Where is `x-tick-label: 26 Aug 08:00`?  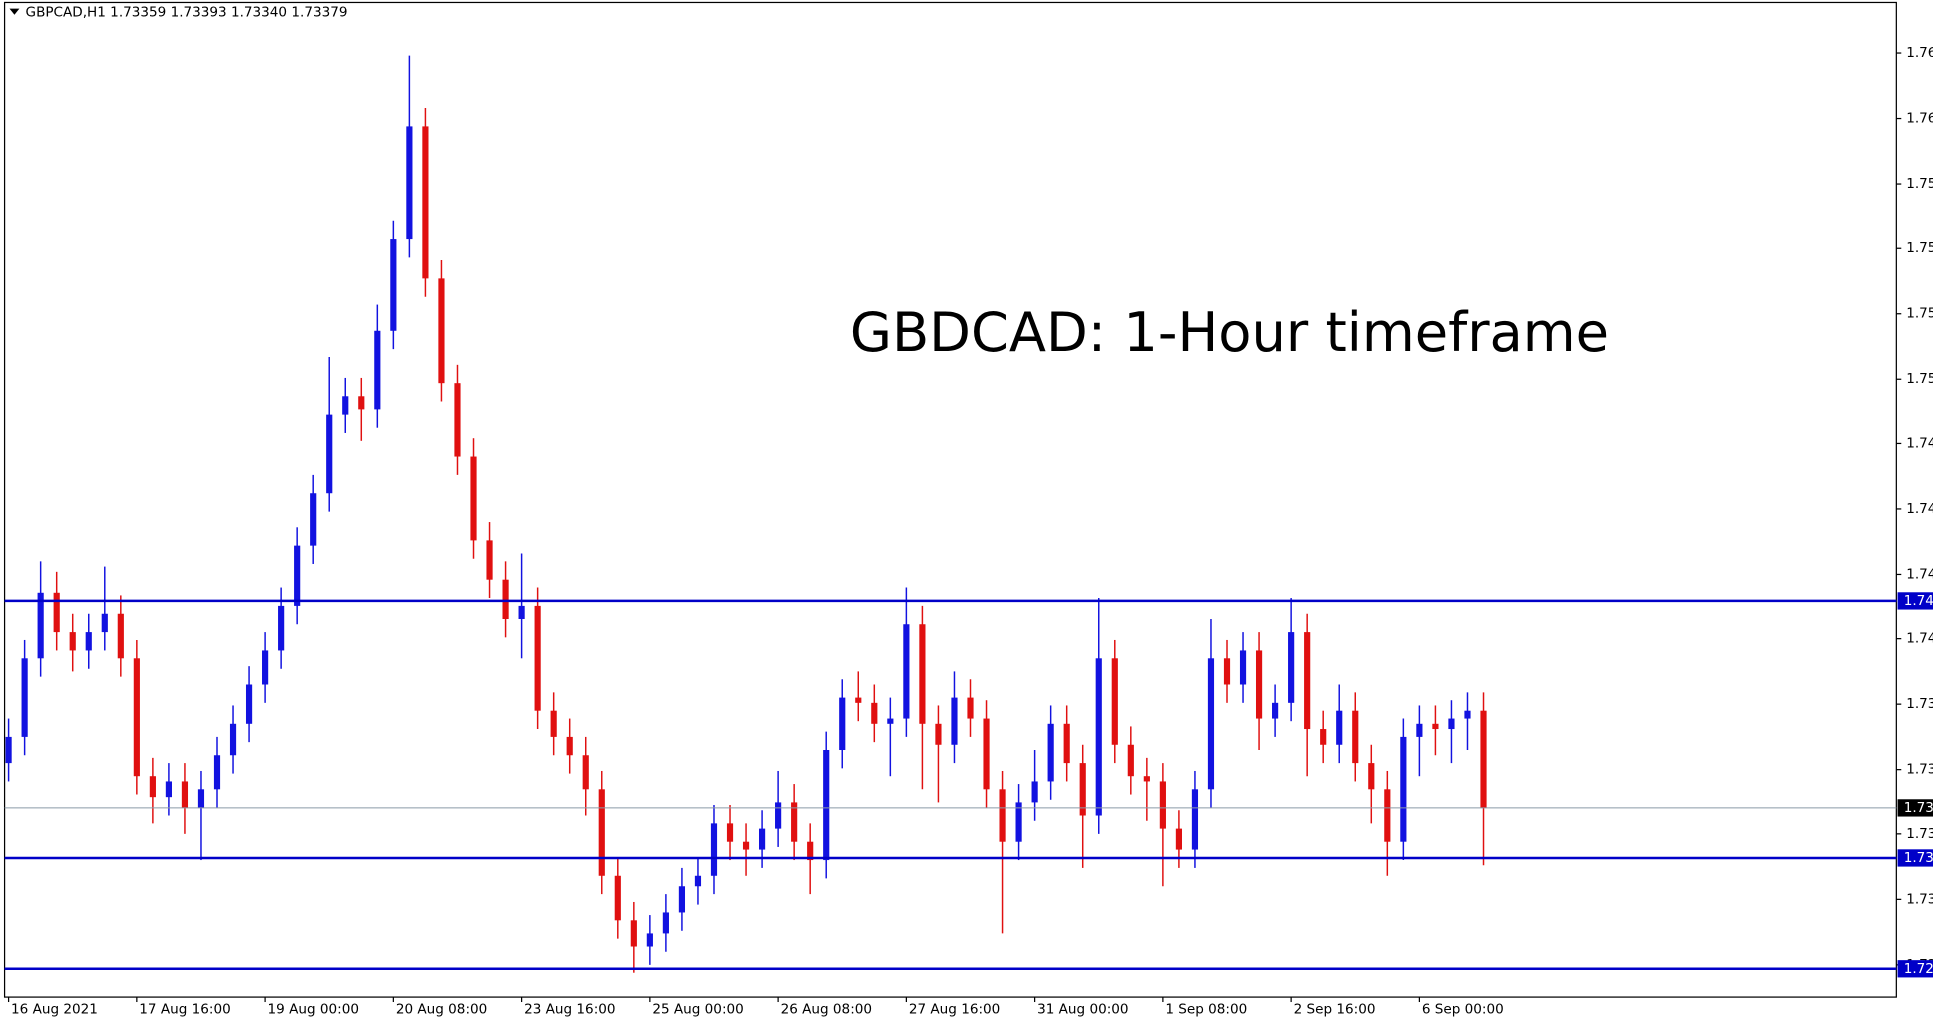 x-tick-label: 26 Aug 08:00 is located at coordinates (826, 1009).